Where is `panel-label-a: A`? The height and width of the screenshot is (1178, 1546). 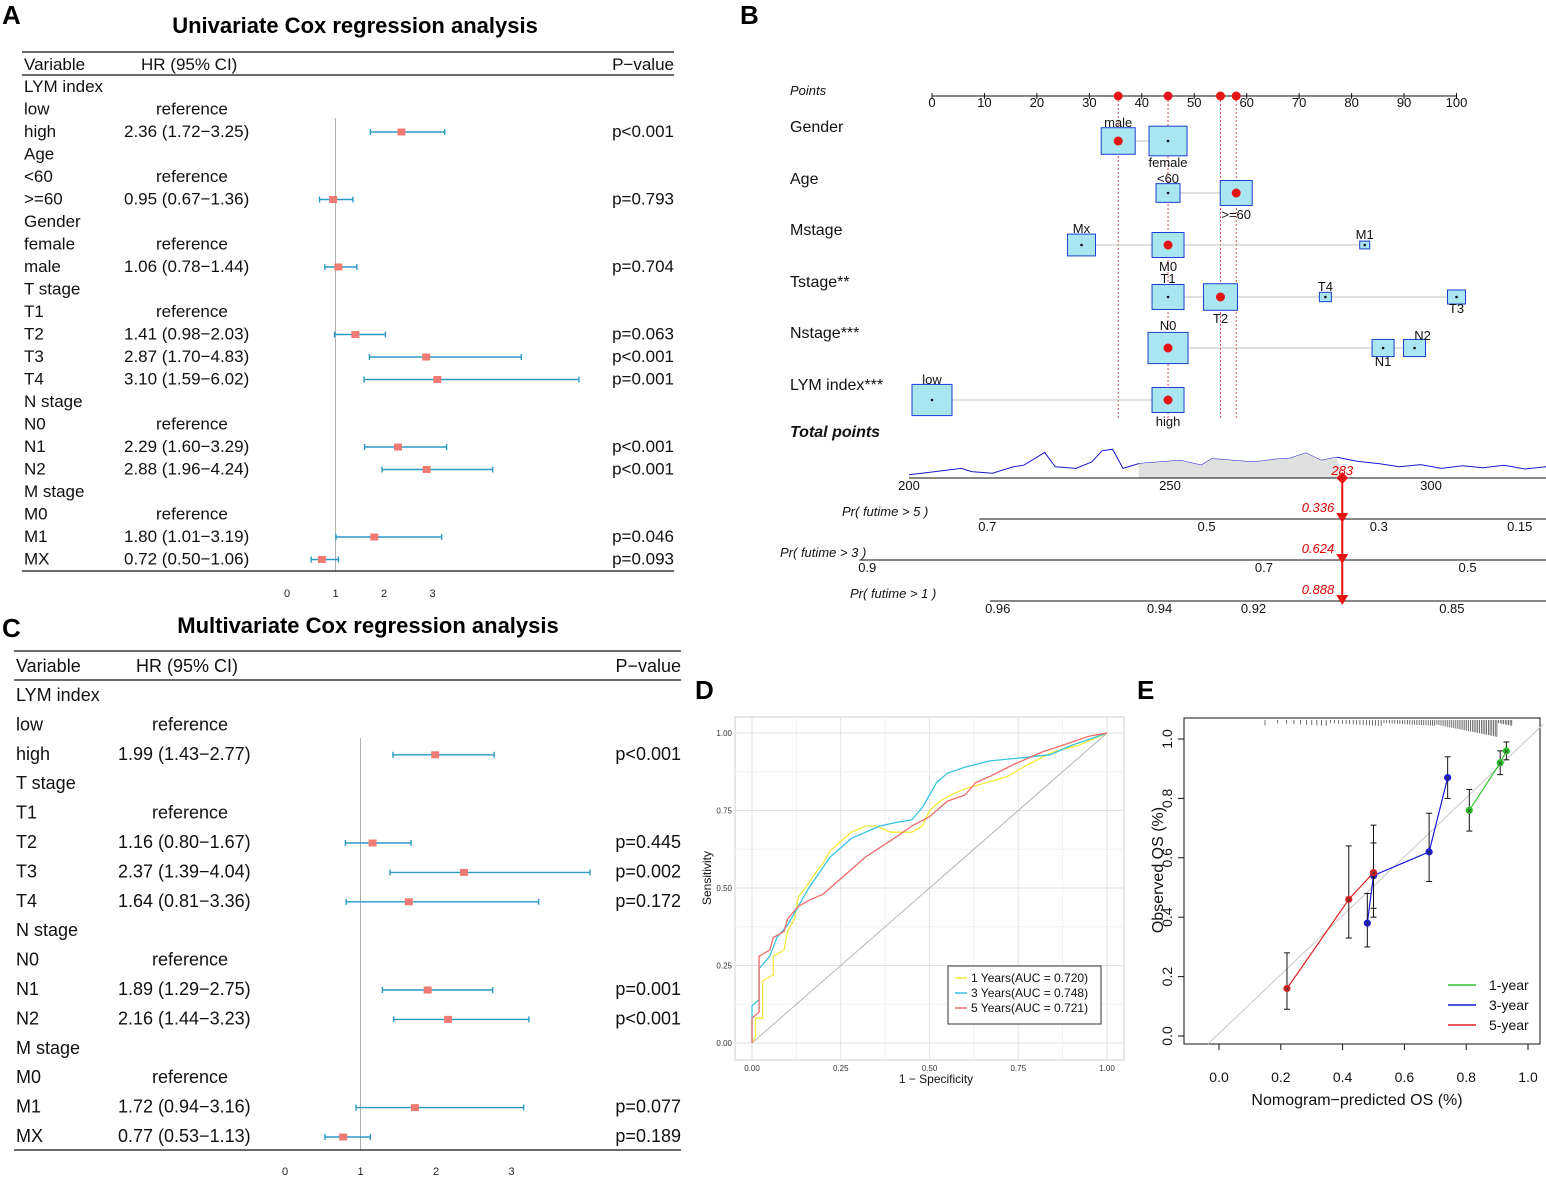
panel-label-a: A is located at coordinates (11, 15).